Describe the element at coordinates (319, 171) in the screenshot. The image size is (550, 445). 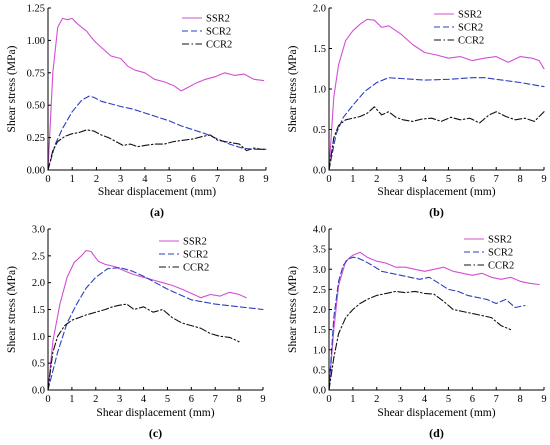
I see `panel-b-y-tick-label: 0.0` at that location.